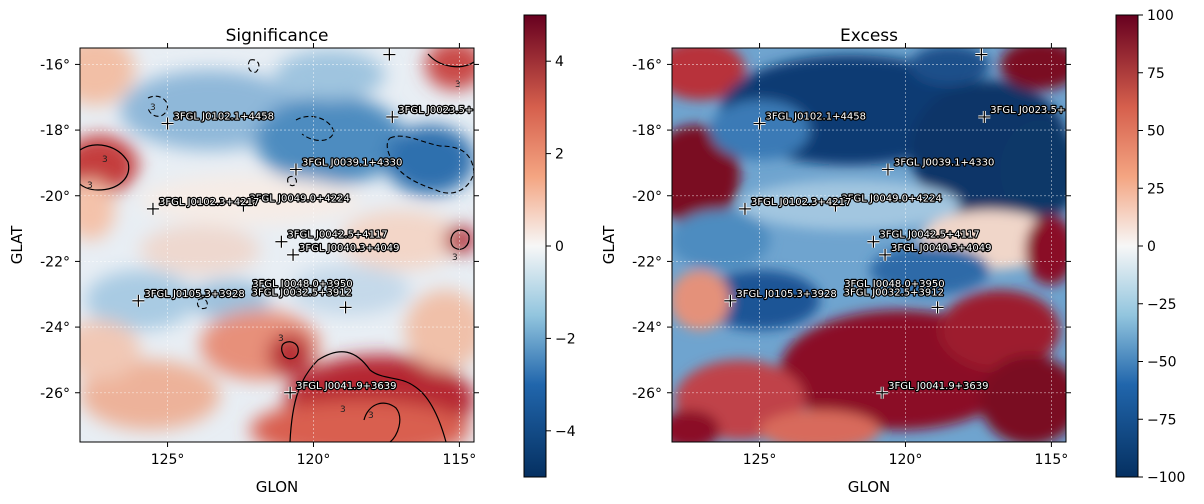 The height and width of the screenshot is (504, 1204). I want to click on excess-title: Excess, so click(869, 36).